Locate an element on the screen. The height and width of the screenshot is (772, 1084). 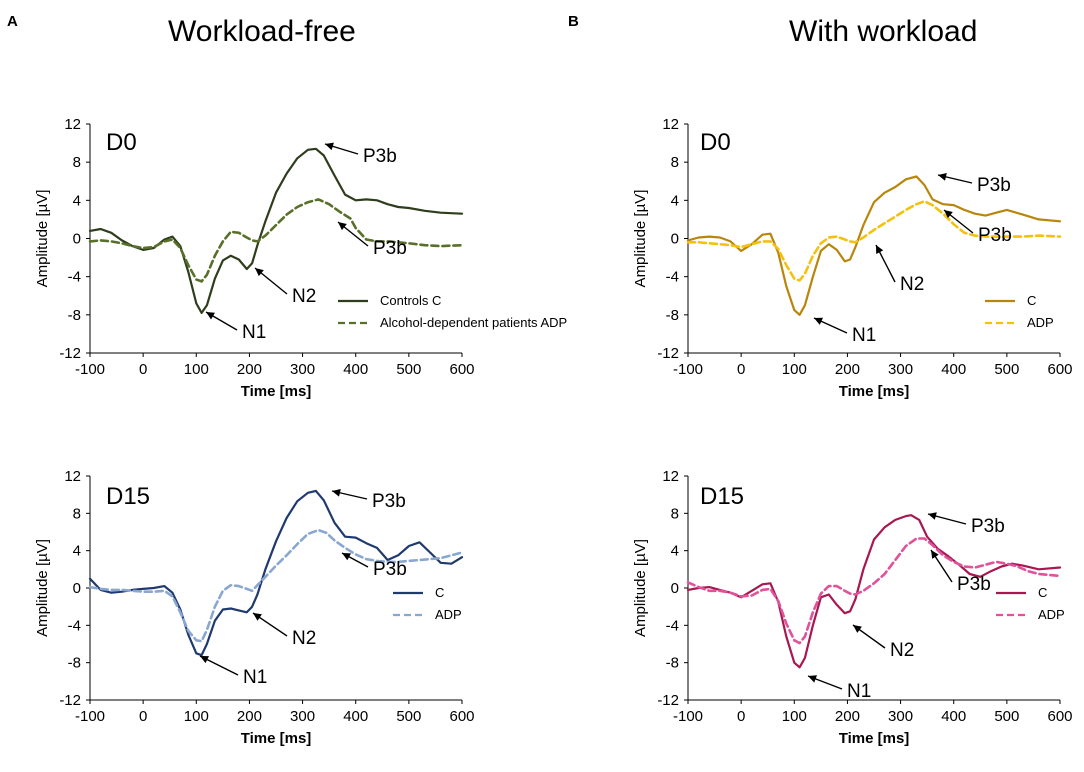
panel-b-letter: B is located at coordinates (573, 21).